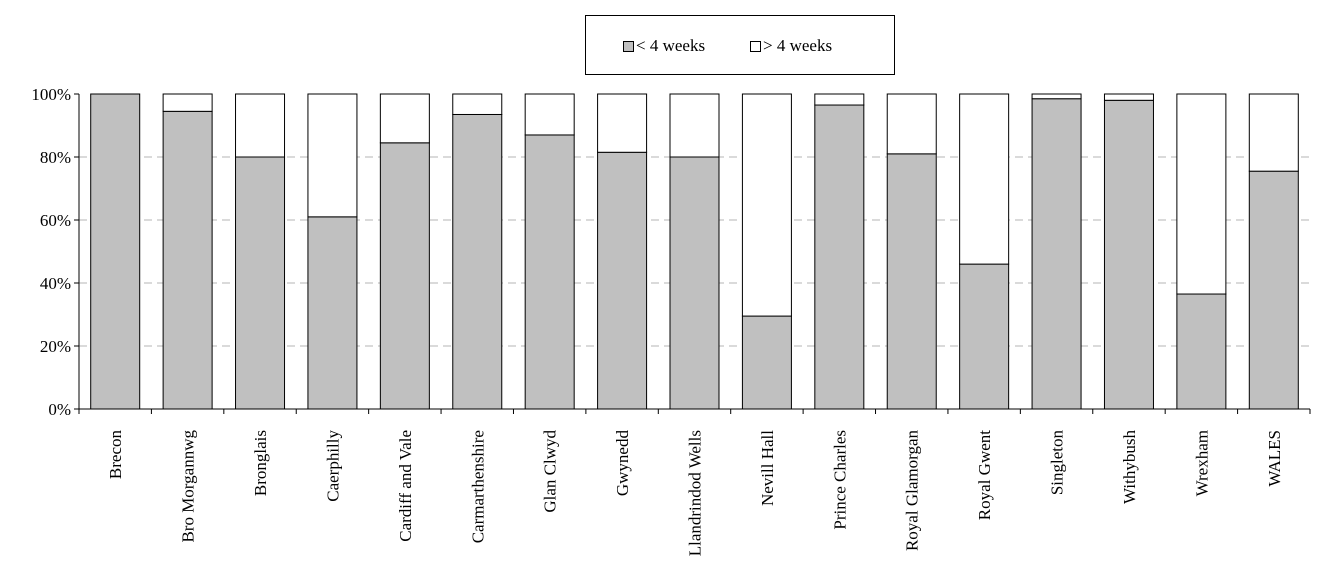 The width and height of the screenshot is (1326, 587). I want to click on x-tick-label-bro-morgannwg: Bro Morgannwg, so click(188, 486).